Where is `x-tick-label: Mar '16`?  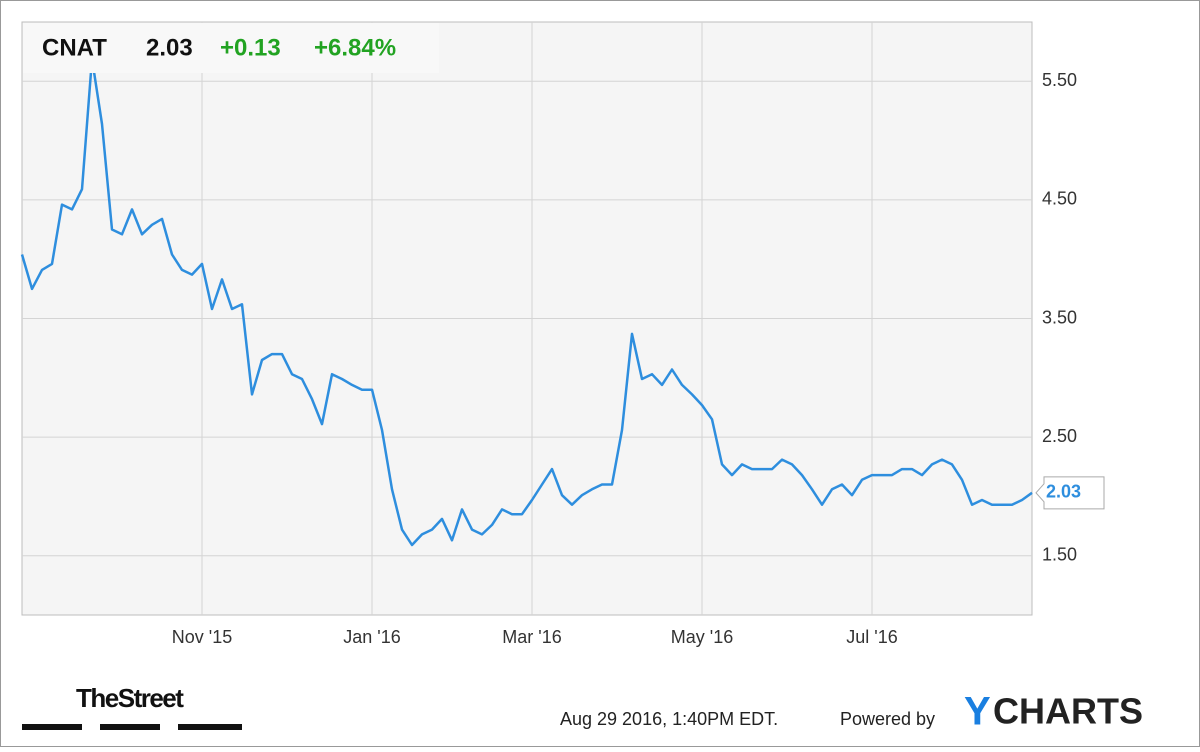 x-tick-label: Mar '16 is located at coordinates (531, 637).